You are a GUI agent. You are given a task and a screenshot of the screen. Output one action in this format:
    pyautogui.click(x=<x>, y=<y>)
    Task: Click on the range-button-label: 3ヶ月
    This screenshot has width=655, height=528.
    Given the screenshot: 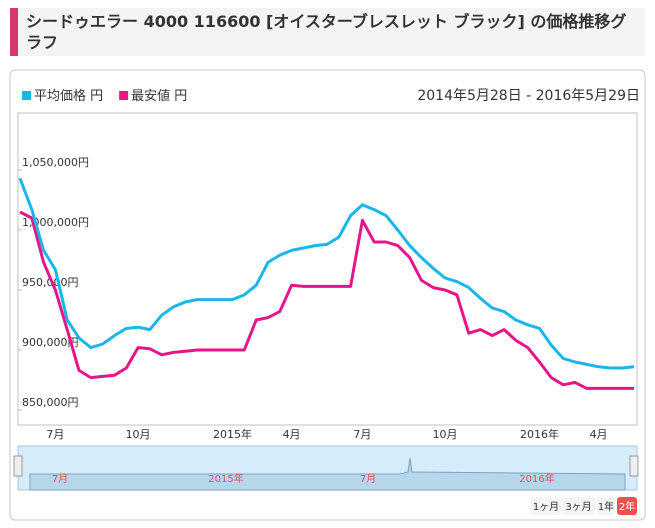 What is the action you would take?
    pyautogui.click(x=578, y=507)
    